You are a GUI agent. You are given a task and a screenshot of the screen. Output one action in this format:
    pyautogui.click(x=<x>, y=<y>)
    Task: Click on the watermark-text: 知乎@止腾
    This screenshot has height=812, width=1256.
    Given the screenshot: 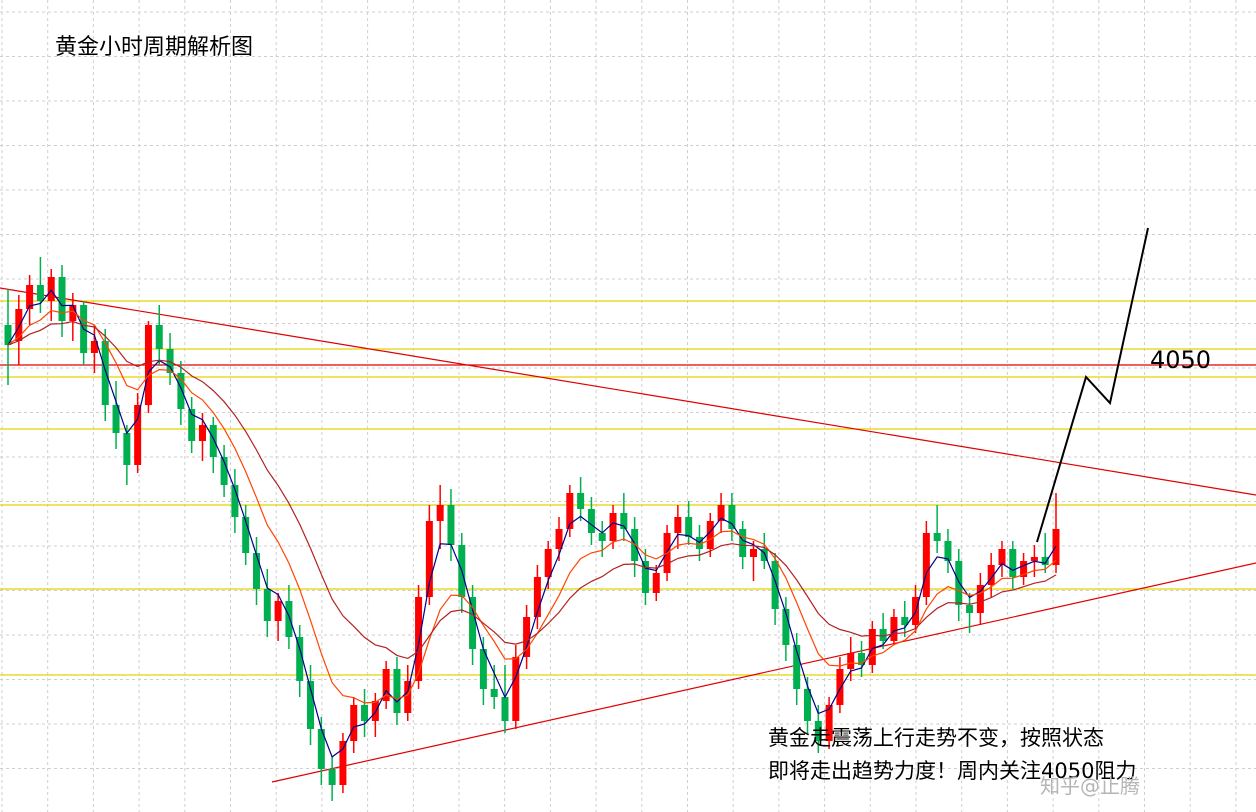 What is the action you would take?
    pyautogui.click(x=1090, y=786)
    